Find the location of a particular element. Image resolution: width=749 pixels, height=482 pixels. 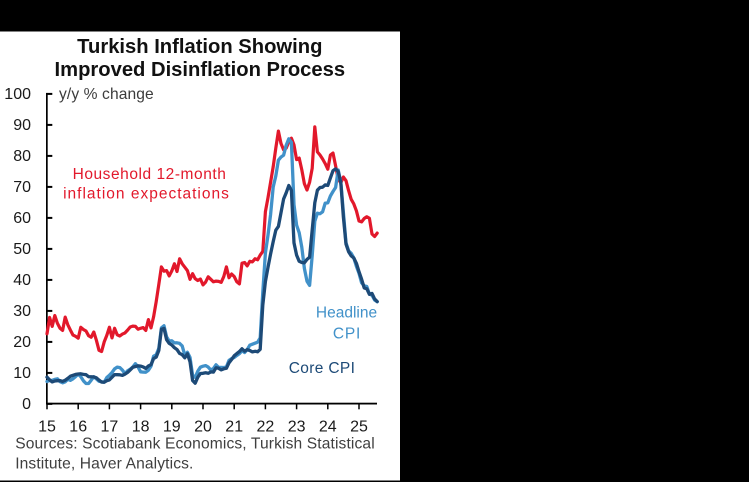

svg-text: 100 is located at coordinates (17, 94).